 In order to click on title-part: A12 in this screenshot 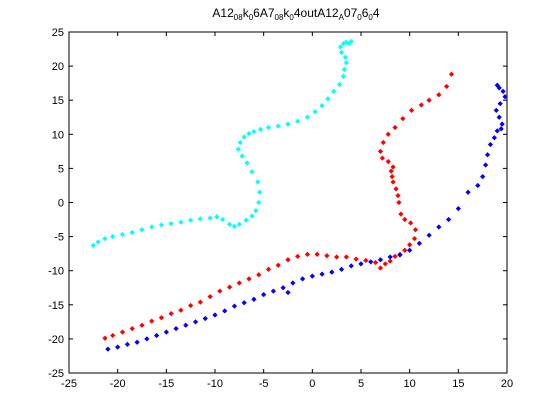, I will do `click(223, 13)`.